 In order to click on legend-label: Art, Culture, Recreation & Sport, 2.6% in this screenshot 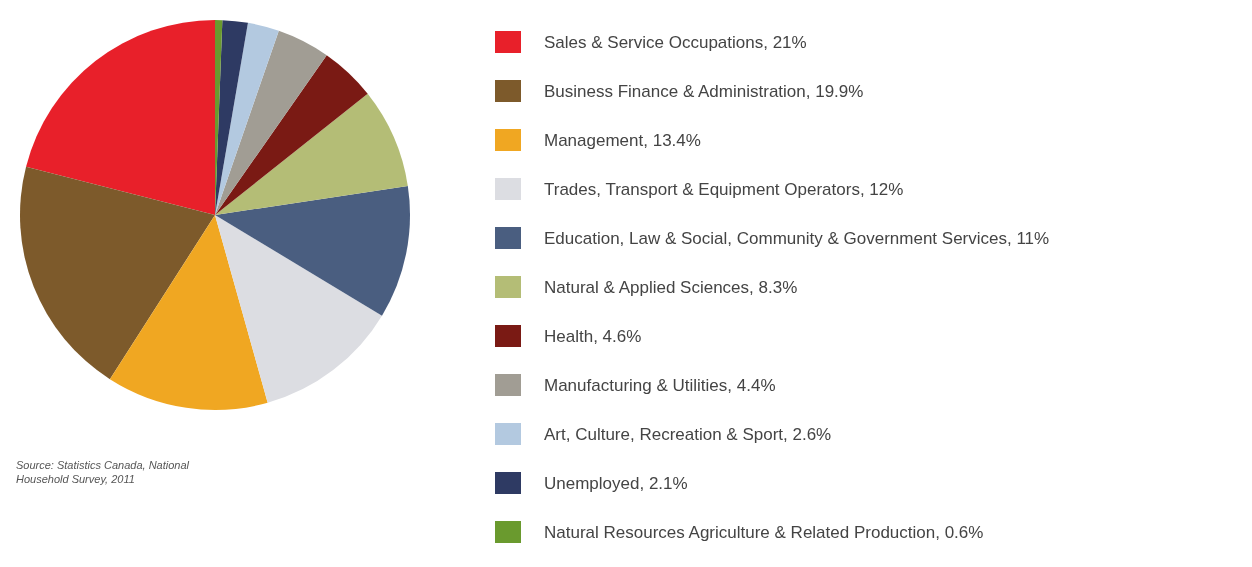, I will do `click(688, 434)`.